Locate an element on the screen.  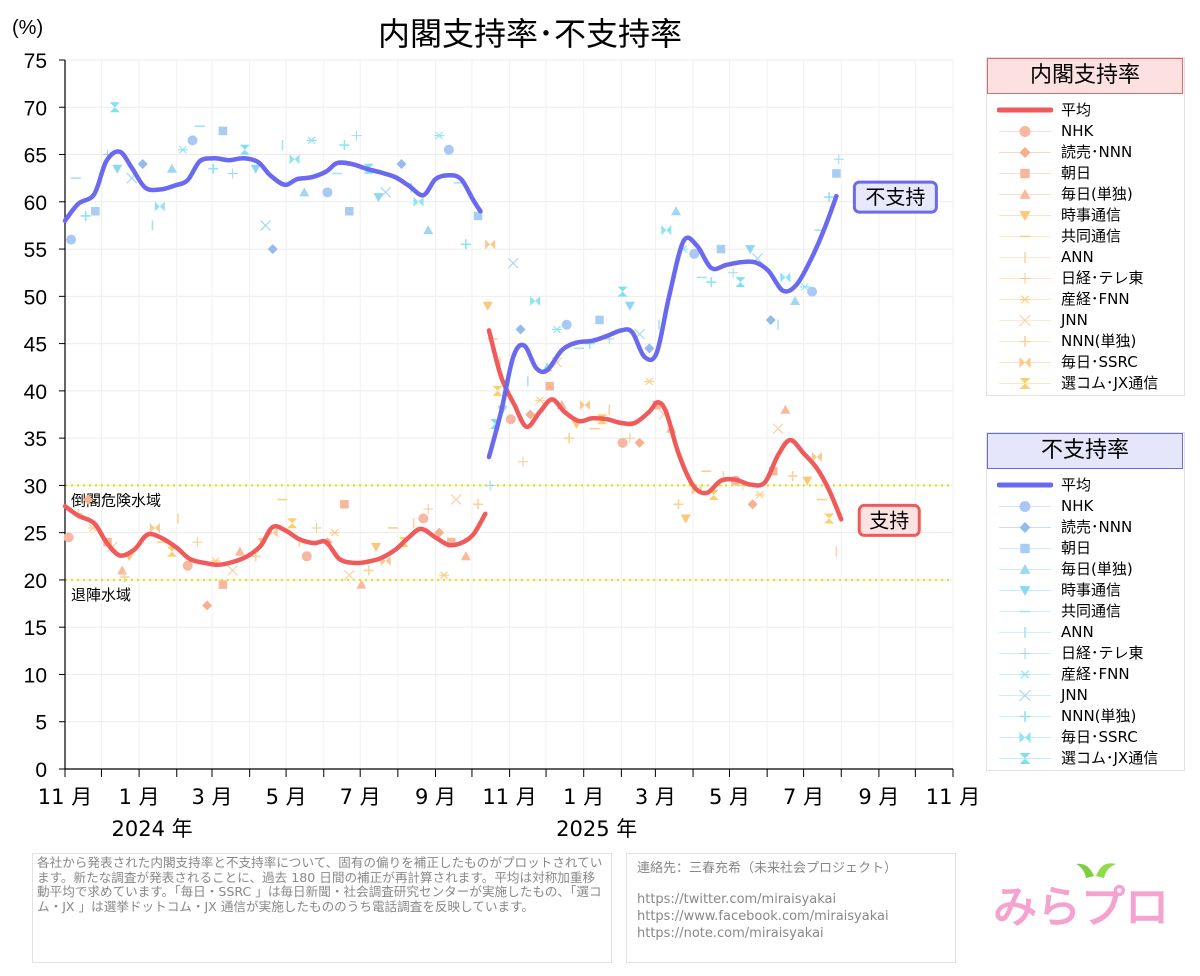
source-label: NNN(単独) is located at coordinates (1099, 716).